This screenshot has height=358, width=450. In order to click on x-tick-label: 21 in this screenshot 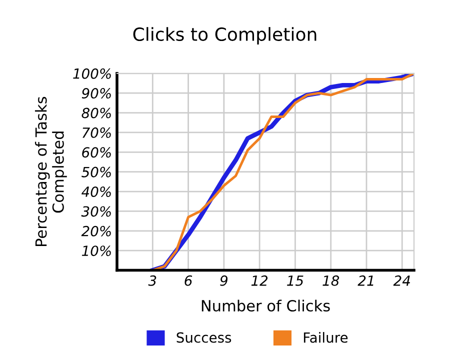, I will do `click(366, 280)`.